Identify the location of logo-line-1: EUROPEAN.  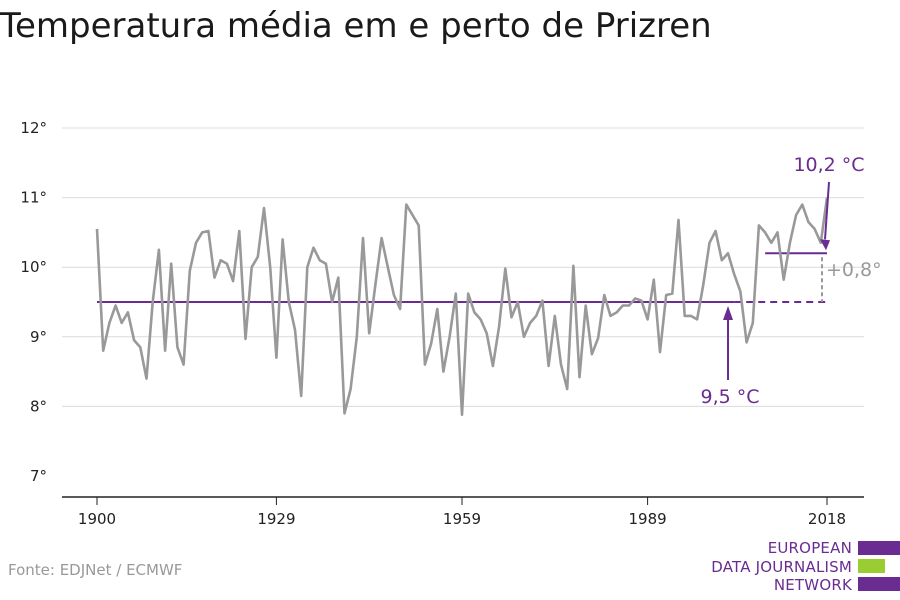
(809, 548).